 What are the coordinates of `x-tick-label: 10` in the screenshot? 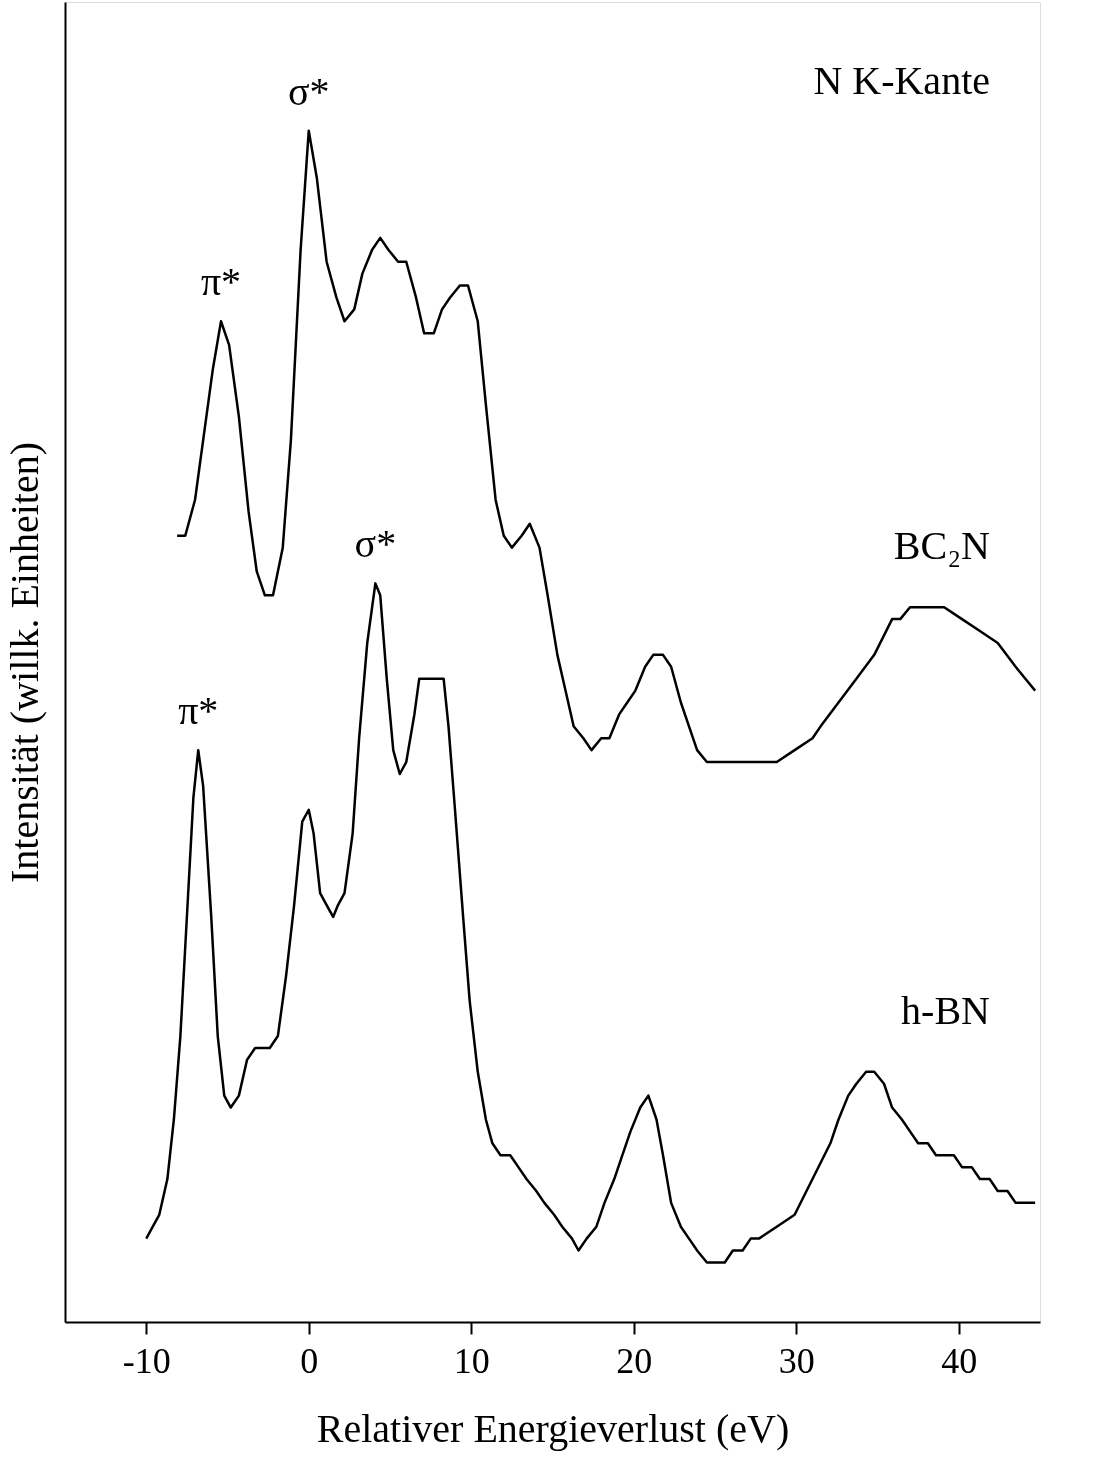 It's located at (471, 1360).